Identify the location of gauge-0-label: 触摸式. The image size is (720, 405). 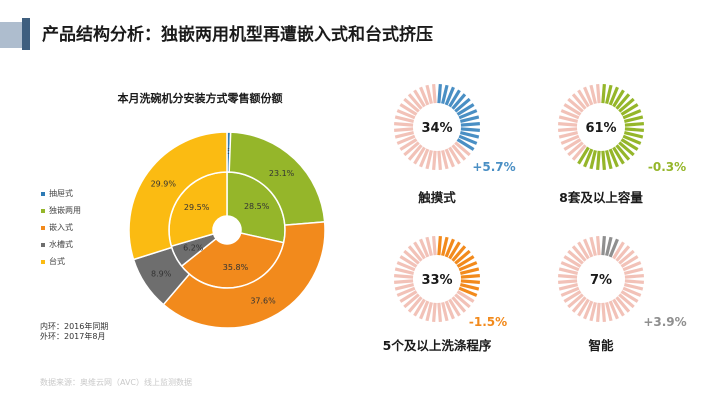
(436, 197).